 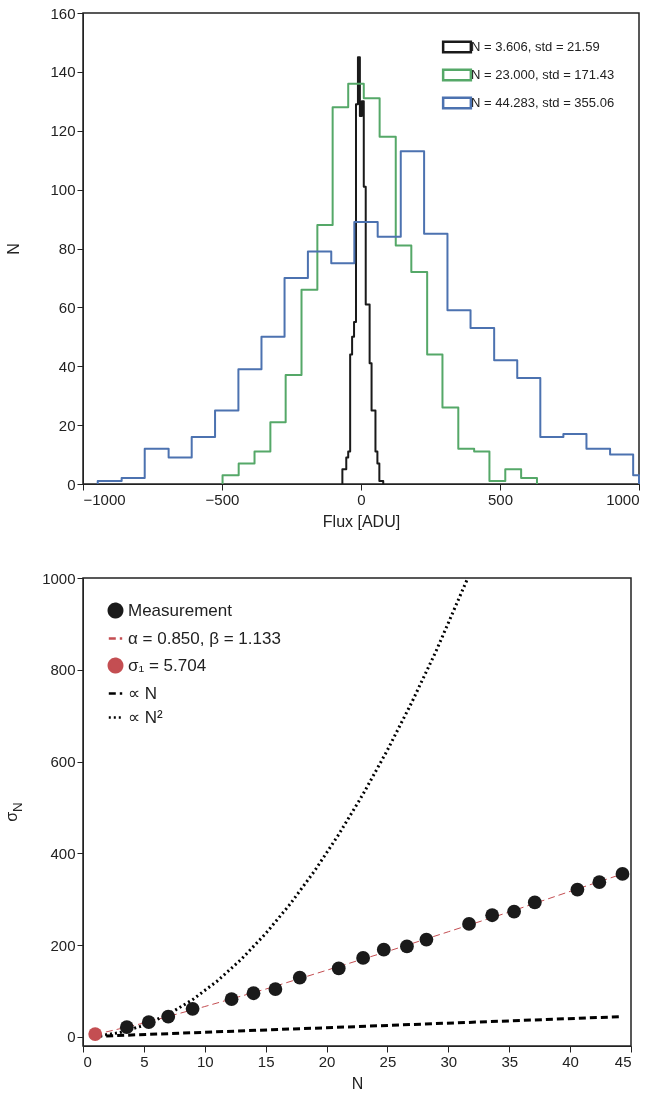 What do you see at coordinates (63, 131) in the screenshot?
I see `y-tick-label: 120` at bounding box center [63, 131].